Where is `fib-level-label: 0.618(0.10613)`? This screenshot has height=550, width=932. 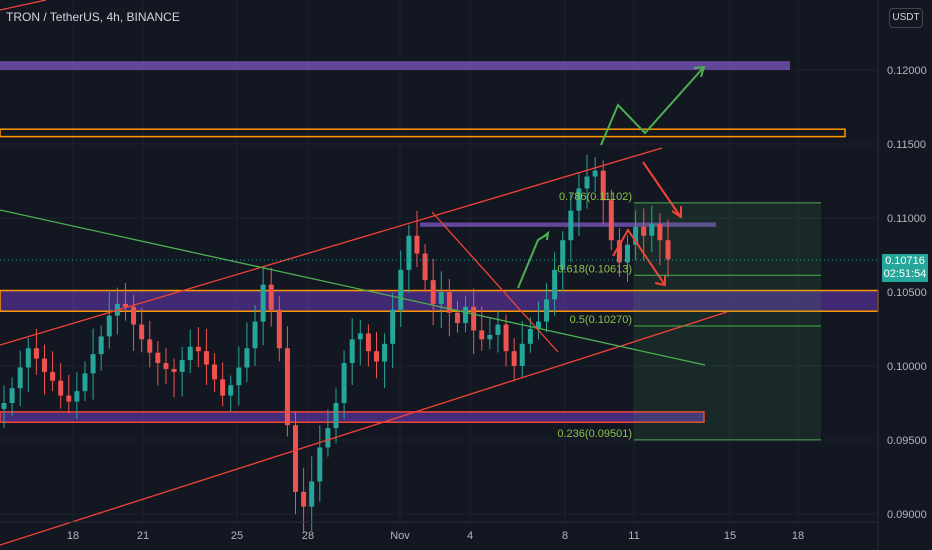
fib-level-label: 0.618(0.10613) is located at coordinates (594, 269).